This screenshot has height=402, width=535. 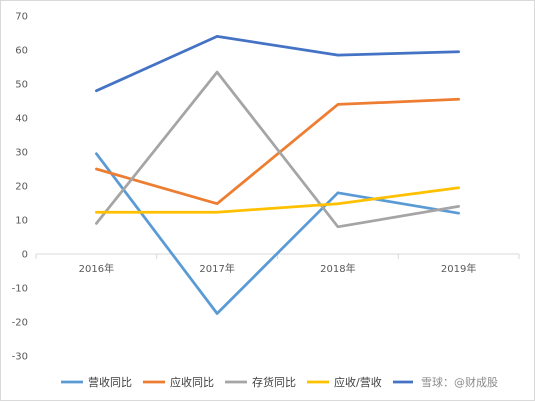 What do you see at coordinates (21, 119) in the screenshot?
I see `y-tick-label: 40` at bounding box center [21, 119].